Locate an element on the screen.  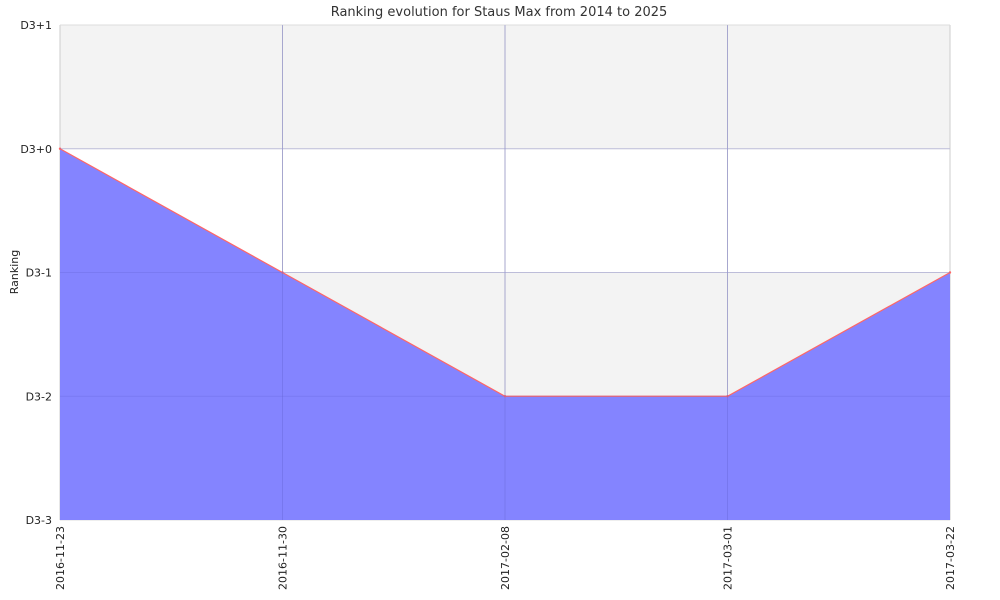
y-axis-ticks: D3+1 D3+0 D3-1 D3-2 D3-3 is located at coordinates (36, 273).